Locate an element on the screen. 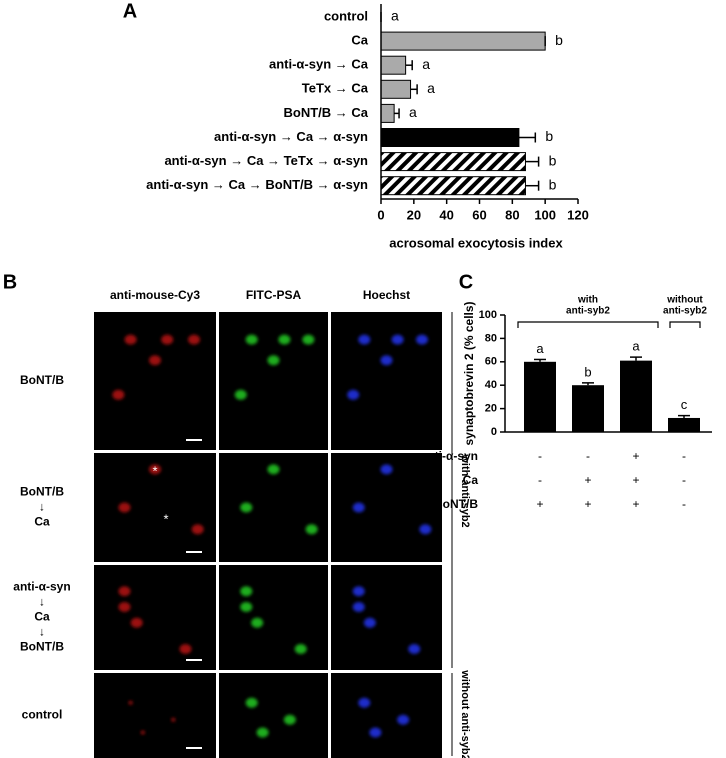  group-label: without is located at coordinates (684, 300).